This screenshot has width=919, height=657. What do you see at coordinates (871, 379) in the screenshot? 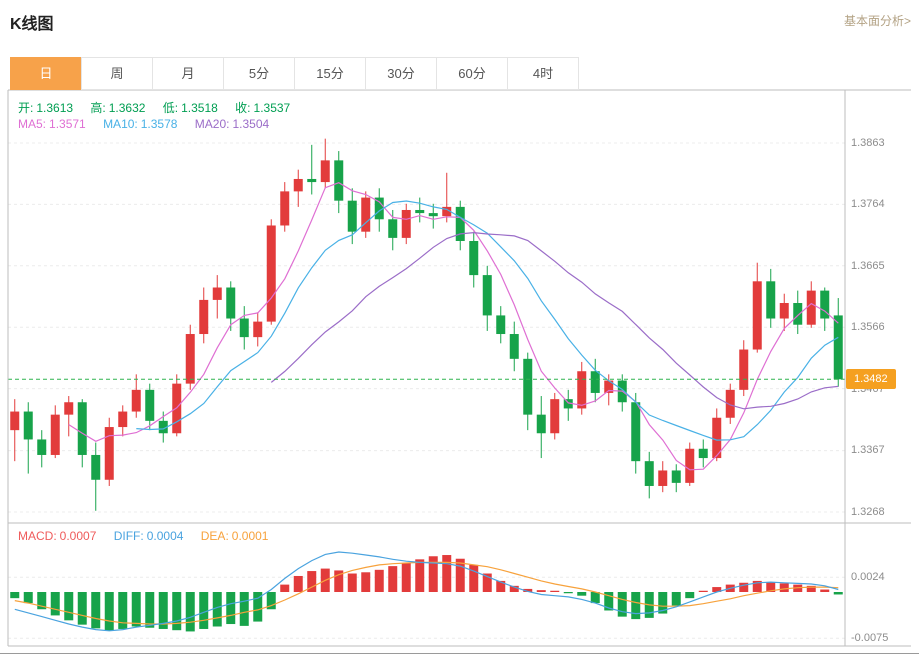
I see `current-price-badge: 1.3482` at bounding box center [871, 379].